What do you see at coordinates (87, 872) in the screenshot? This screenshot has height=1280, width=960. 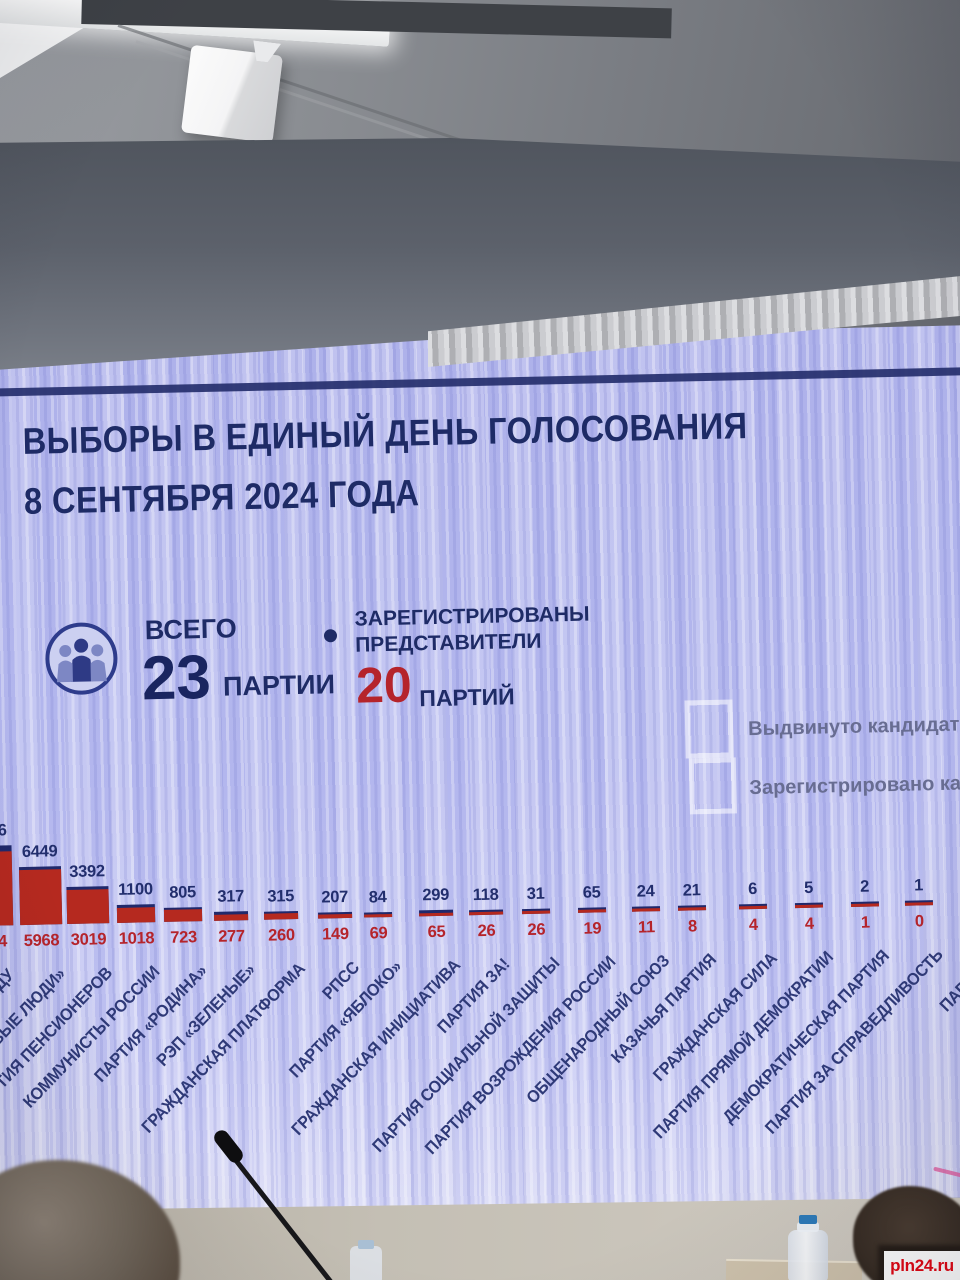 I see `nominated-value: 3392` at bounding box center [87, 872].